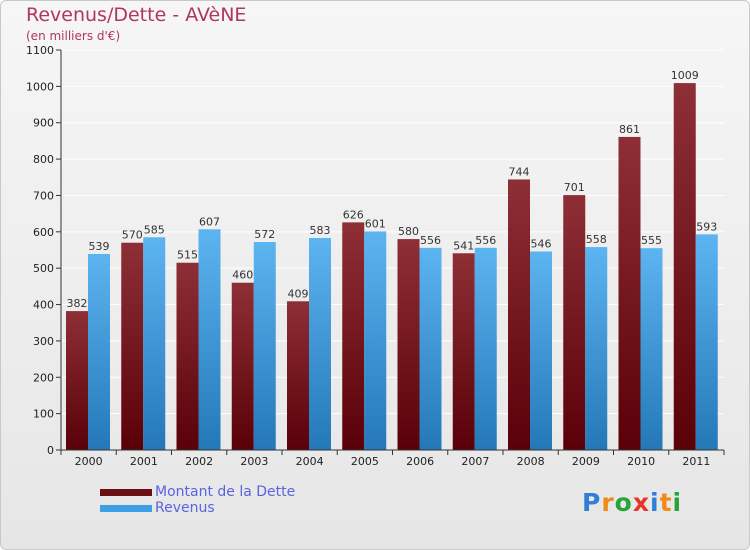 This screenshot has height=550, width=750. What do you see at coordinates (519, 171) in the screenshot?
I see `data-label-debt: 744` at bounding box center [519, 171].